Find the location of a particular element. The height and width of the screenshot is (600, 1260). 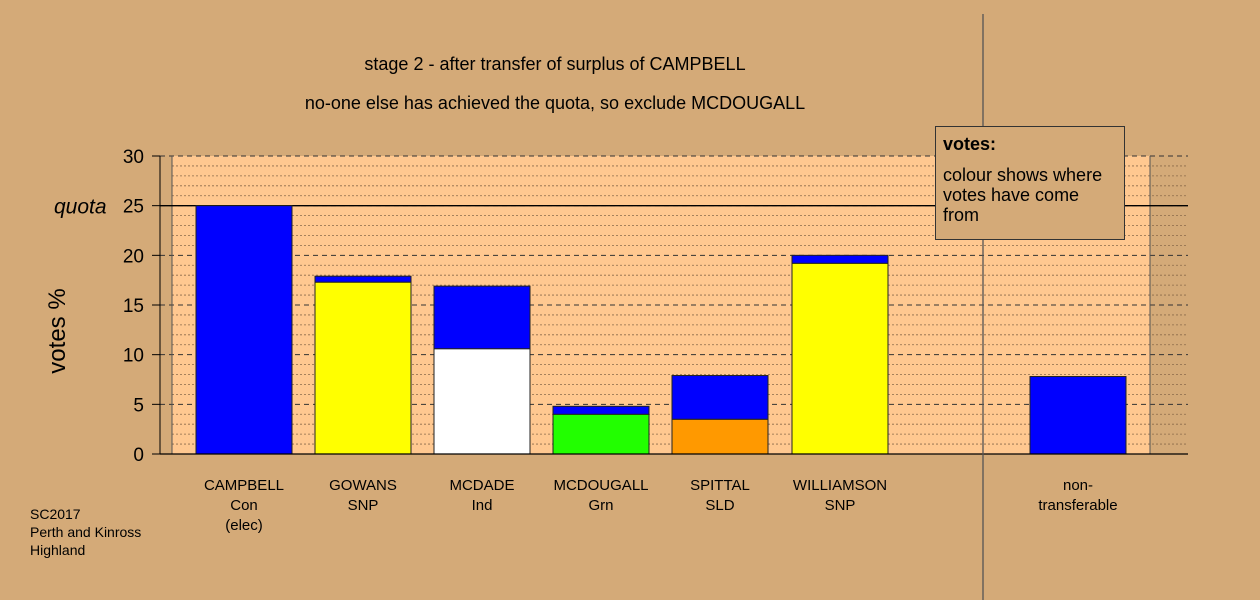

legend-heading: votes: is located at coordinates (970, 144).